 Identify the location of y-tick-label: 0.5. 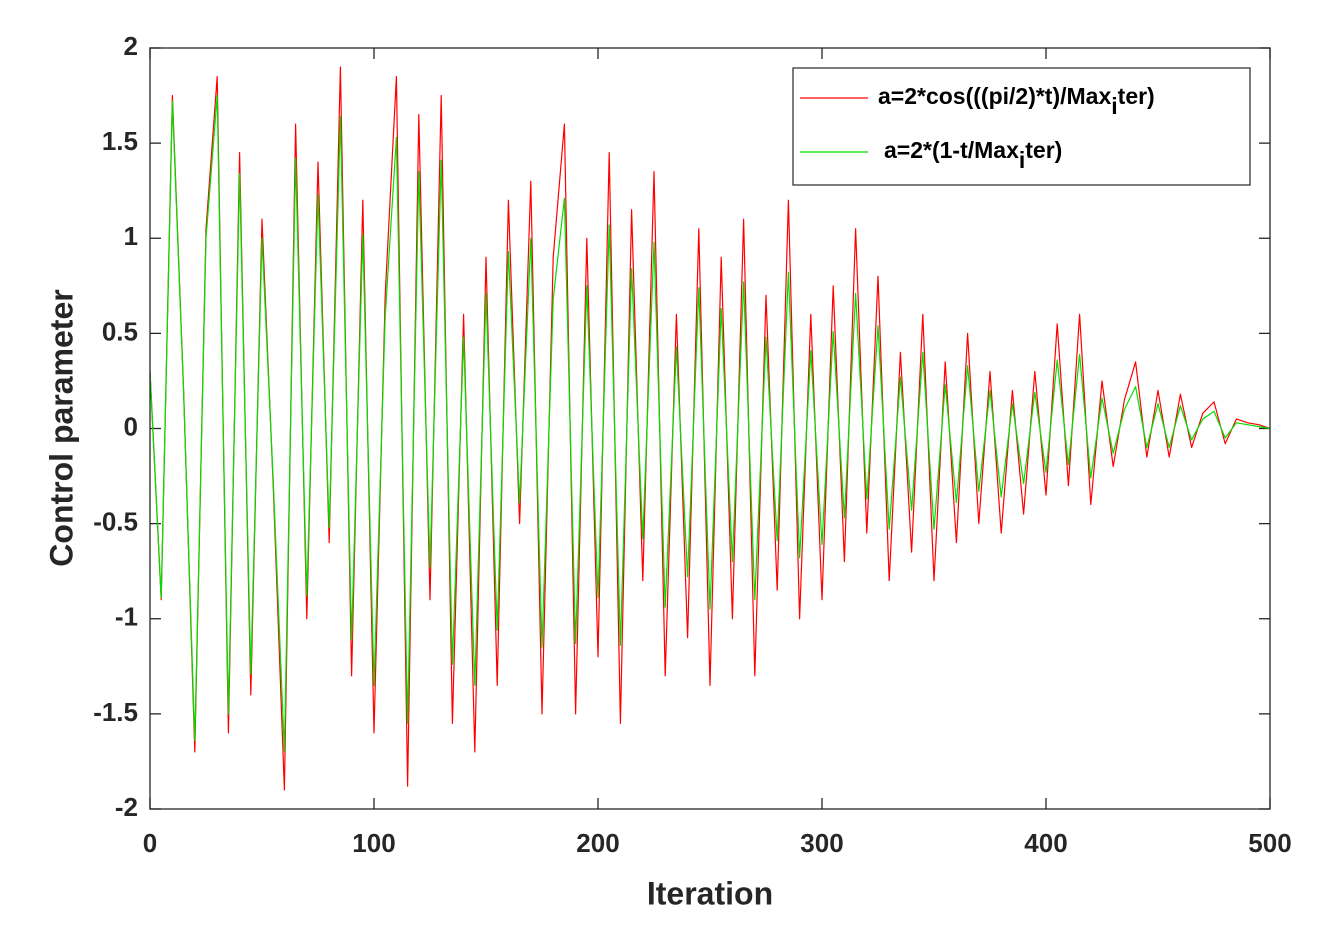
(120, 331).